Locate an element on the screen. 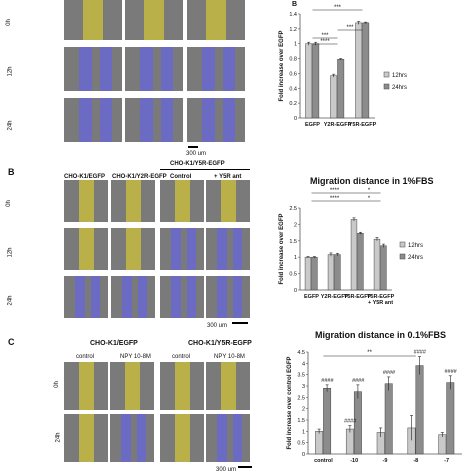 The image size is (474, 474). y-tick-label-2-2: 1 is located at coordinates (303, 432).